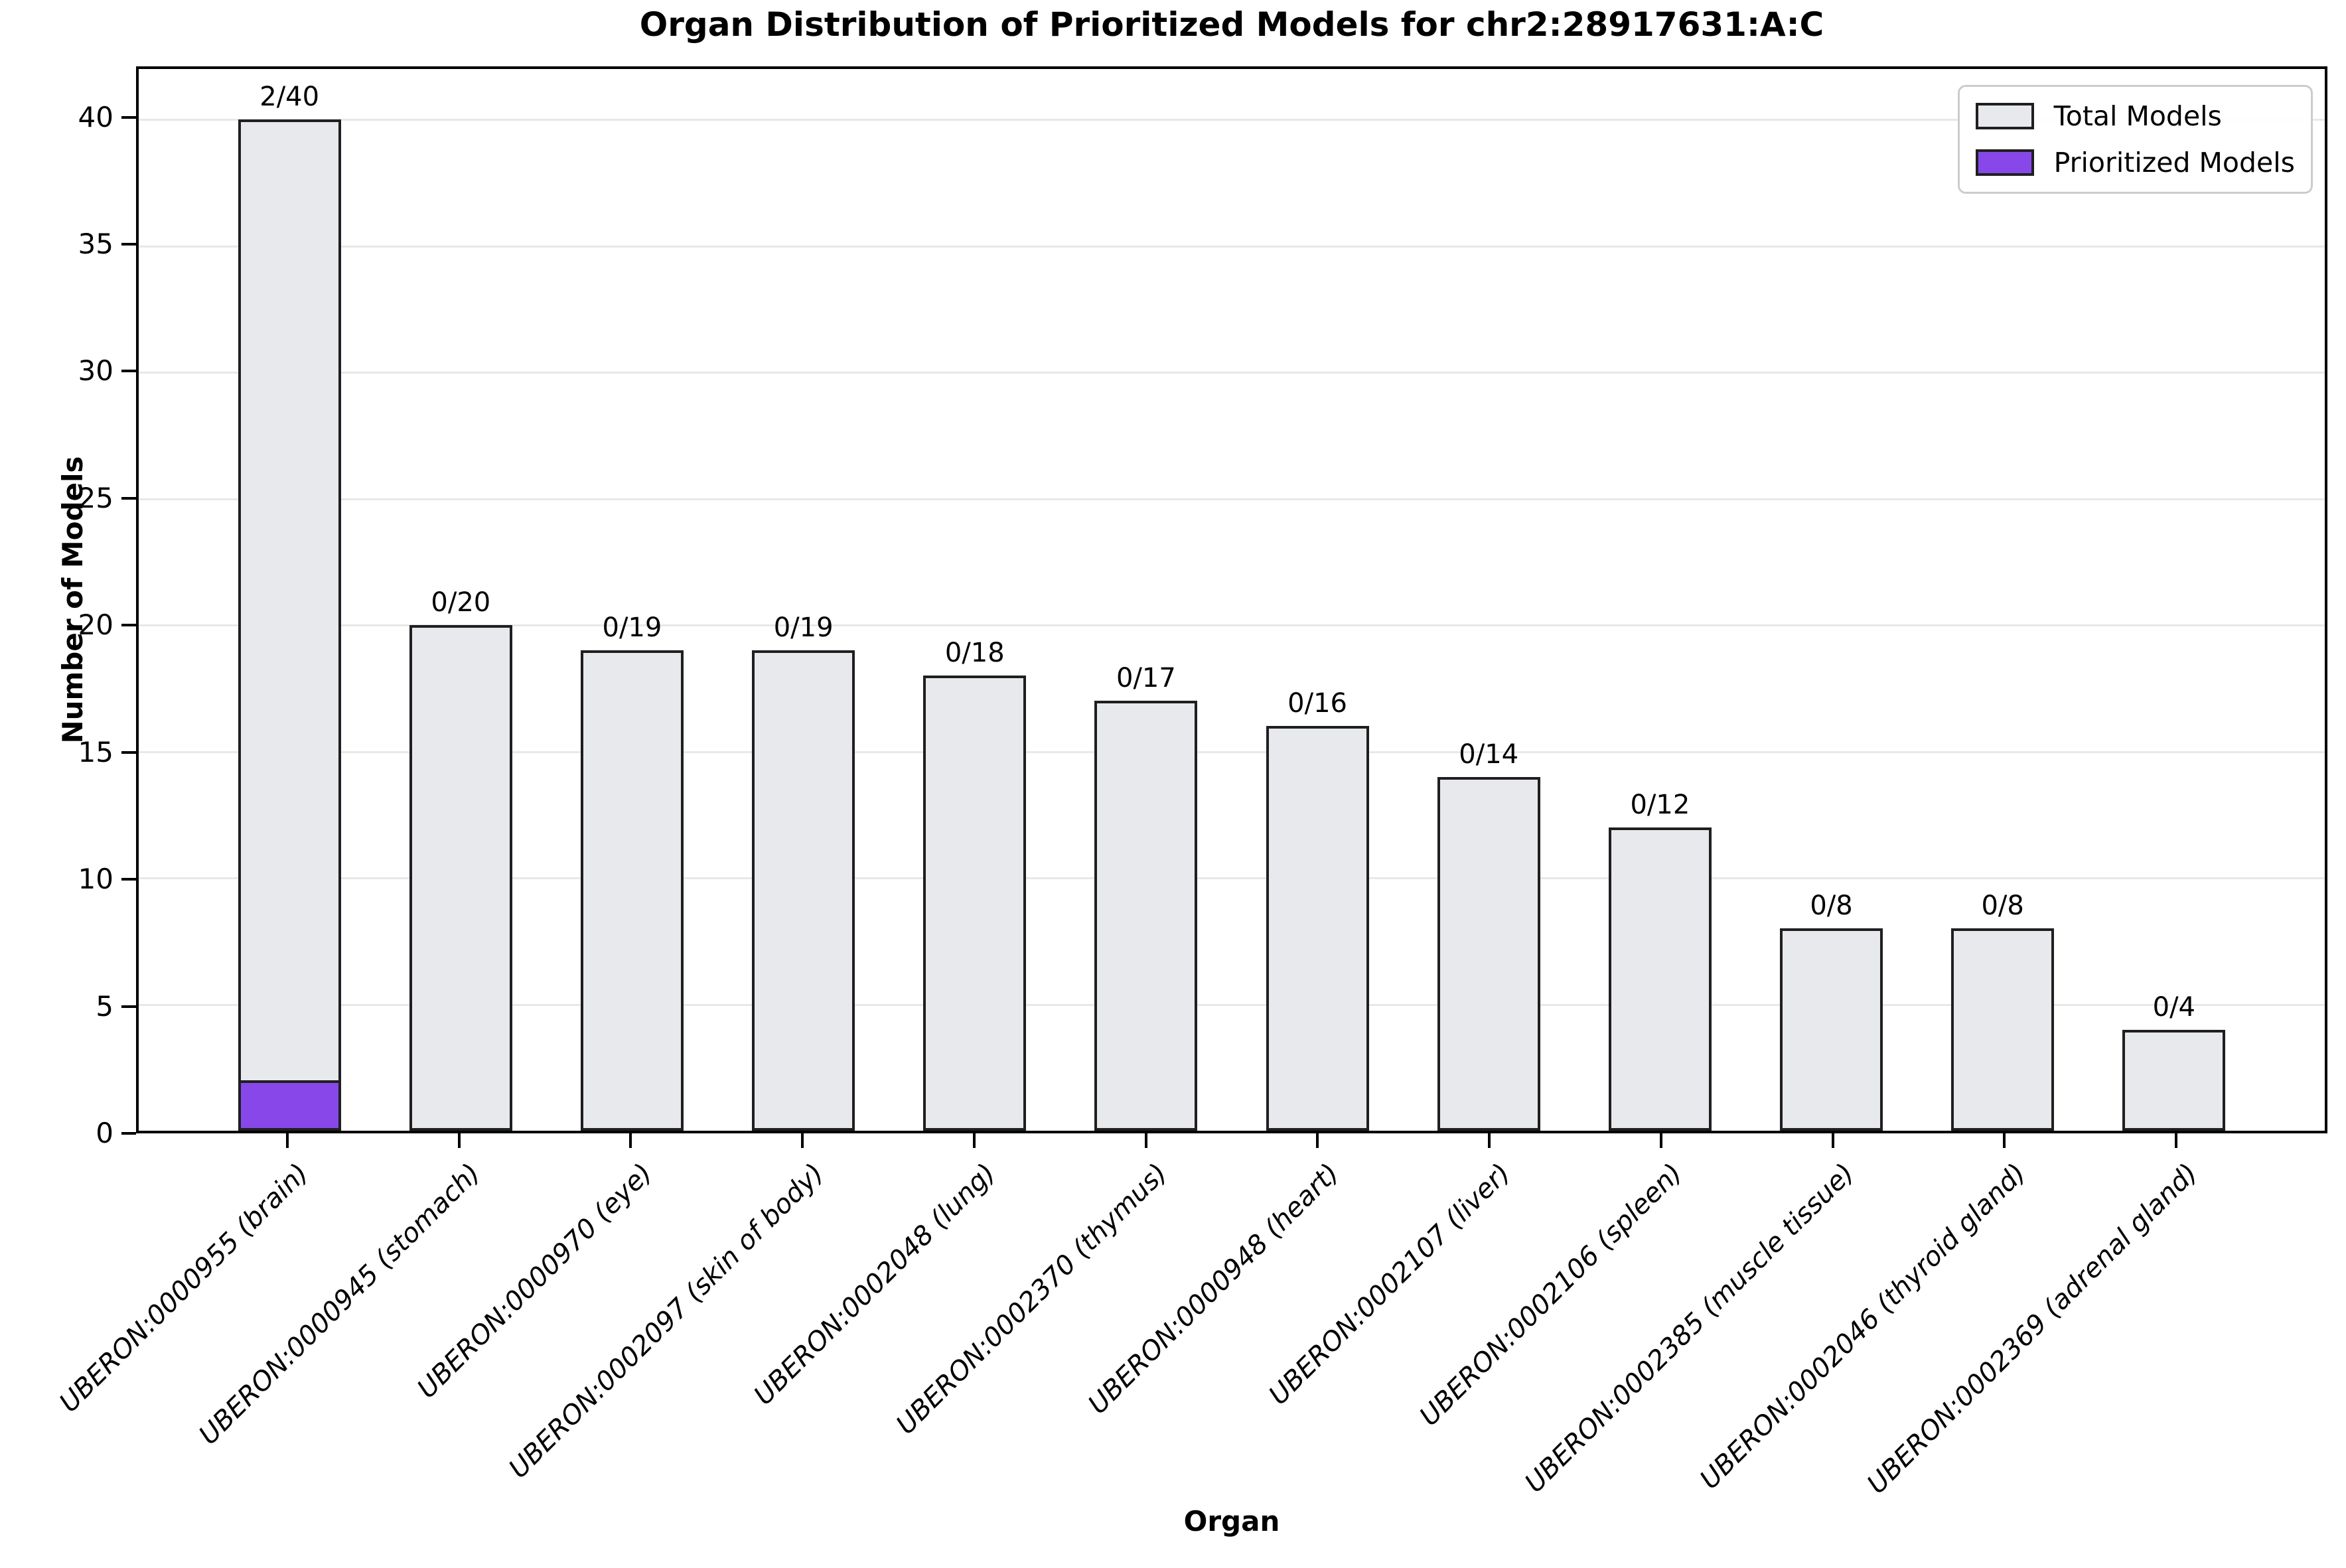 The image size is (2346, 1568). I want to click on bar-value-label: 0/17, so click(1146, 678).